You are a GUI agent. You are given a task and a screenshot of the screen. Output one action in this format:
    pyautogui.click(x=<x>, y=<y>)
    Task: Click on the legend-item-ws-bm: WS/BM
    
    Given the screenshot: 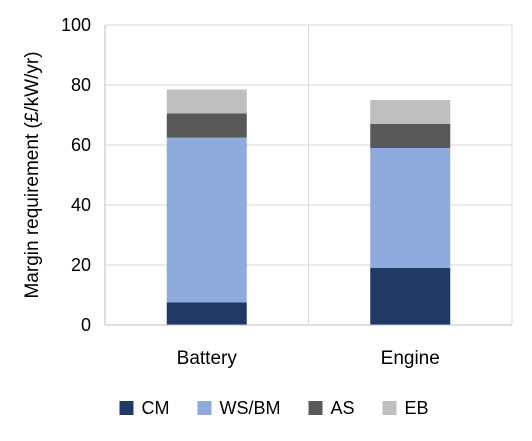 What is the action you would take?
    pyautogui.click(x=238, y=408)
    